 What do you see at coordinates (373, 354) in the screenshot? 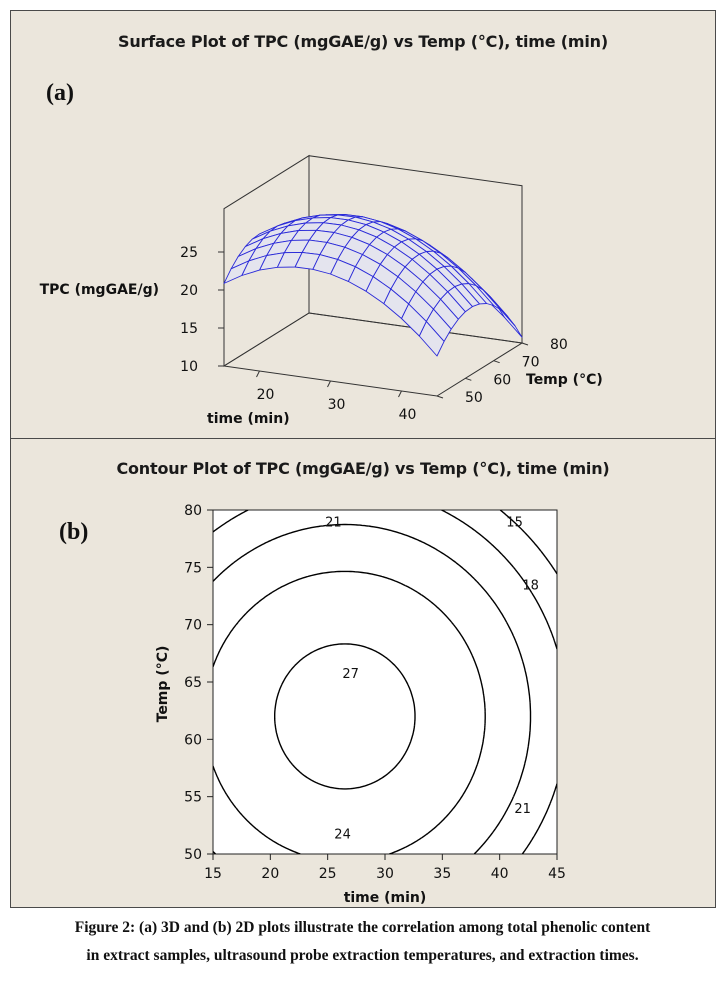
I see `floor-plane` at bounding box center [373, 354].